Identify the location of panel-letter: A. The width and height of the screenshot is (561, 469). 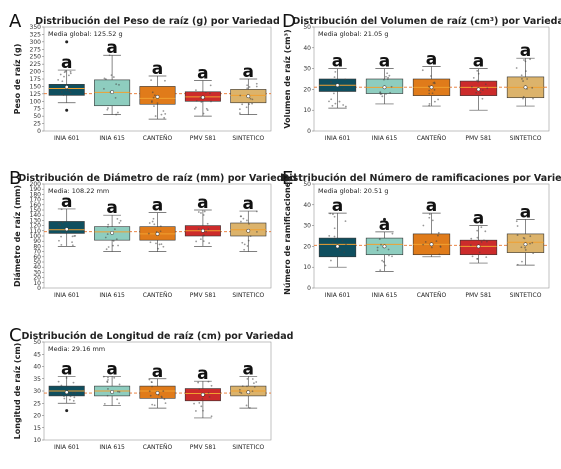
(15, 21).